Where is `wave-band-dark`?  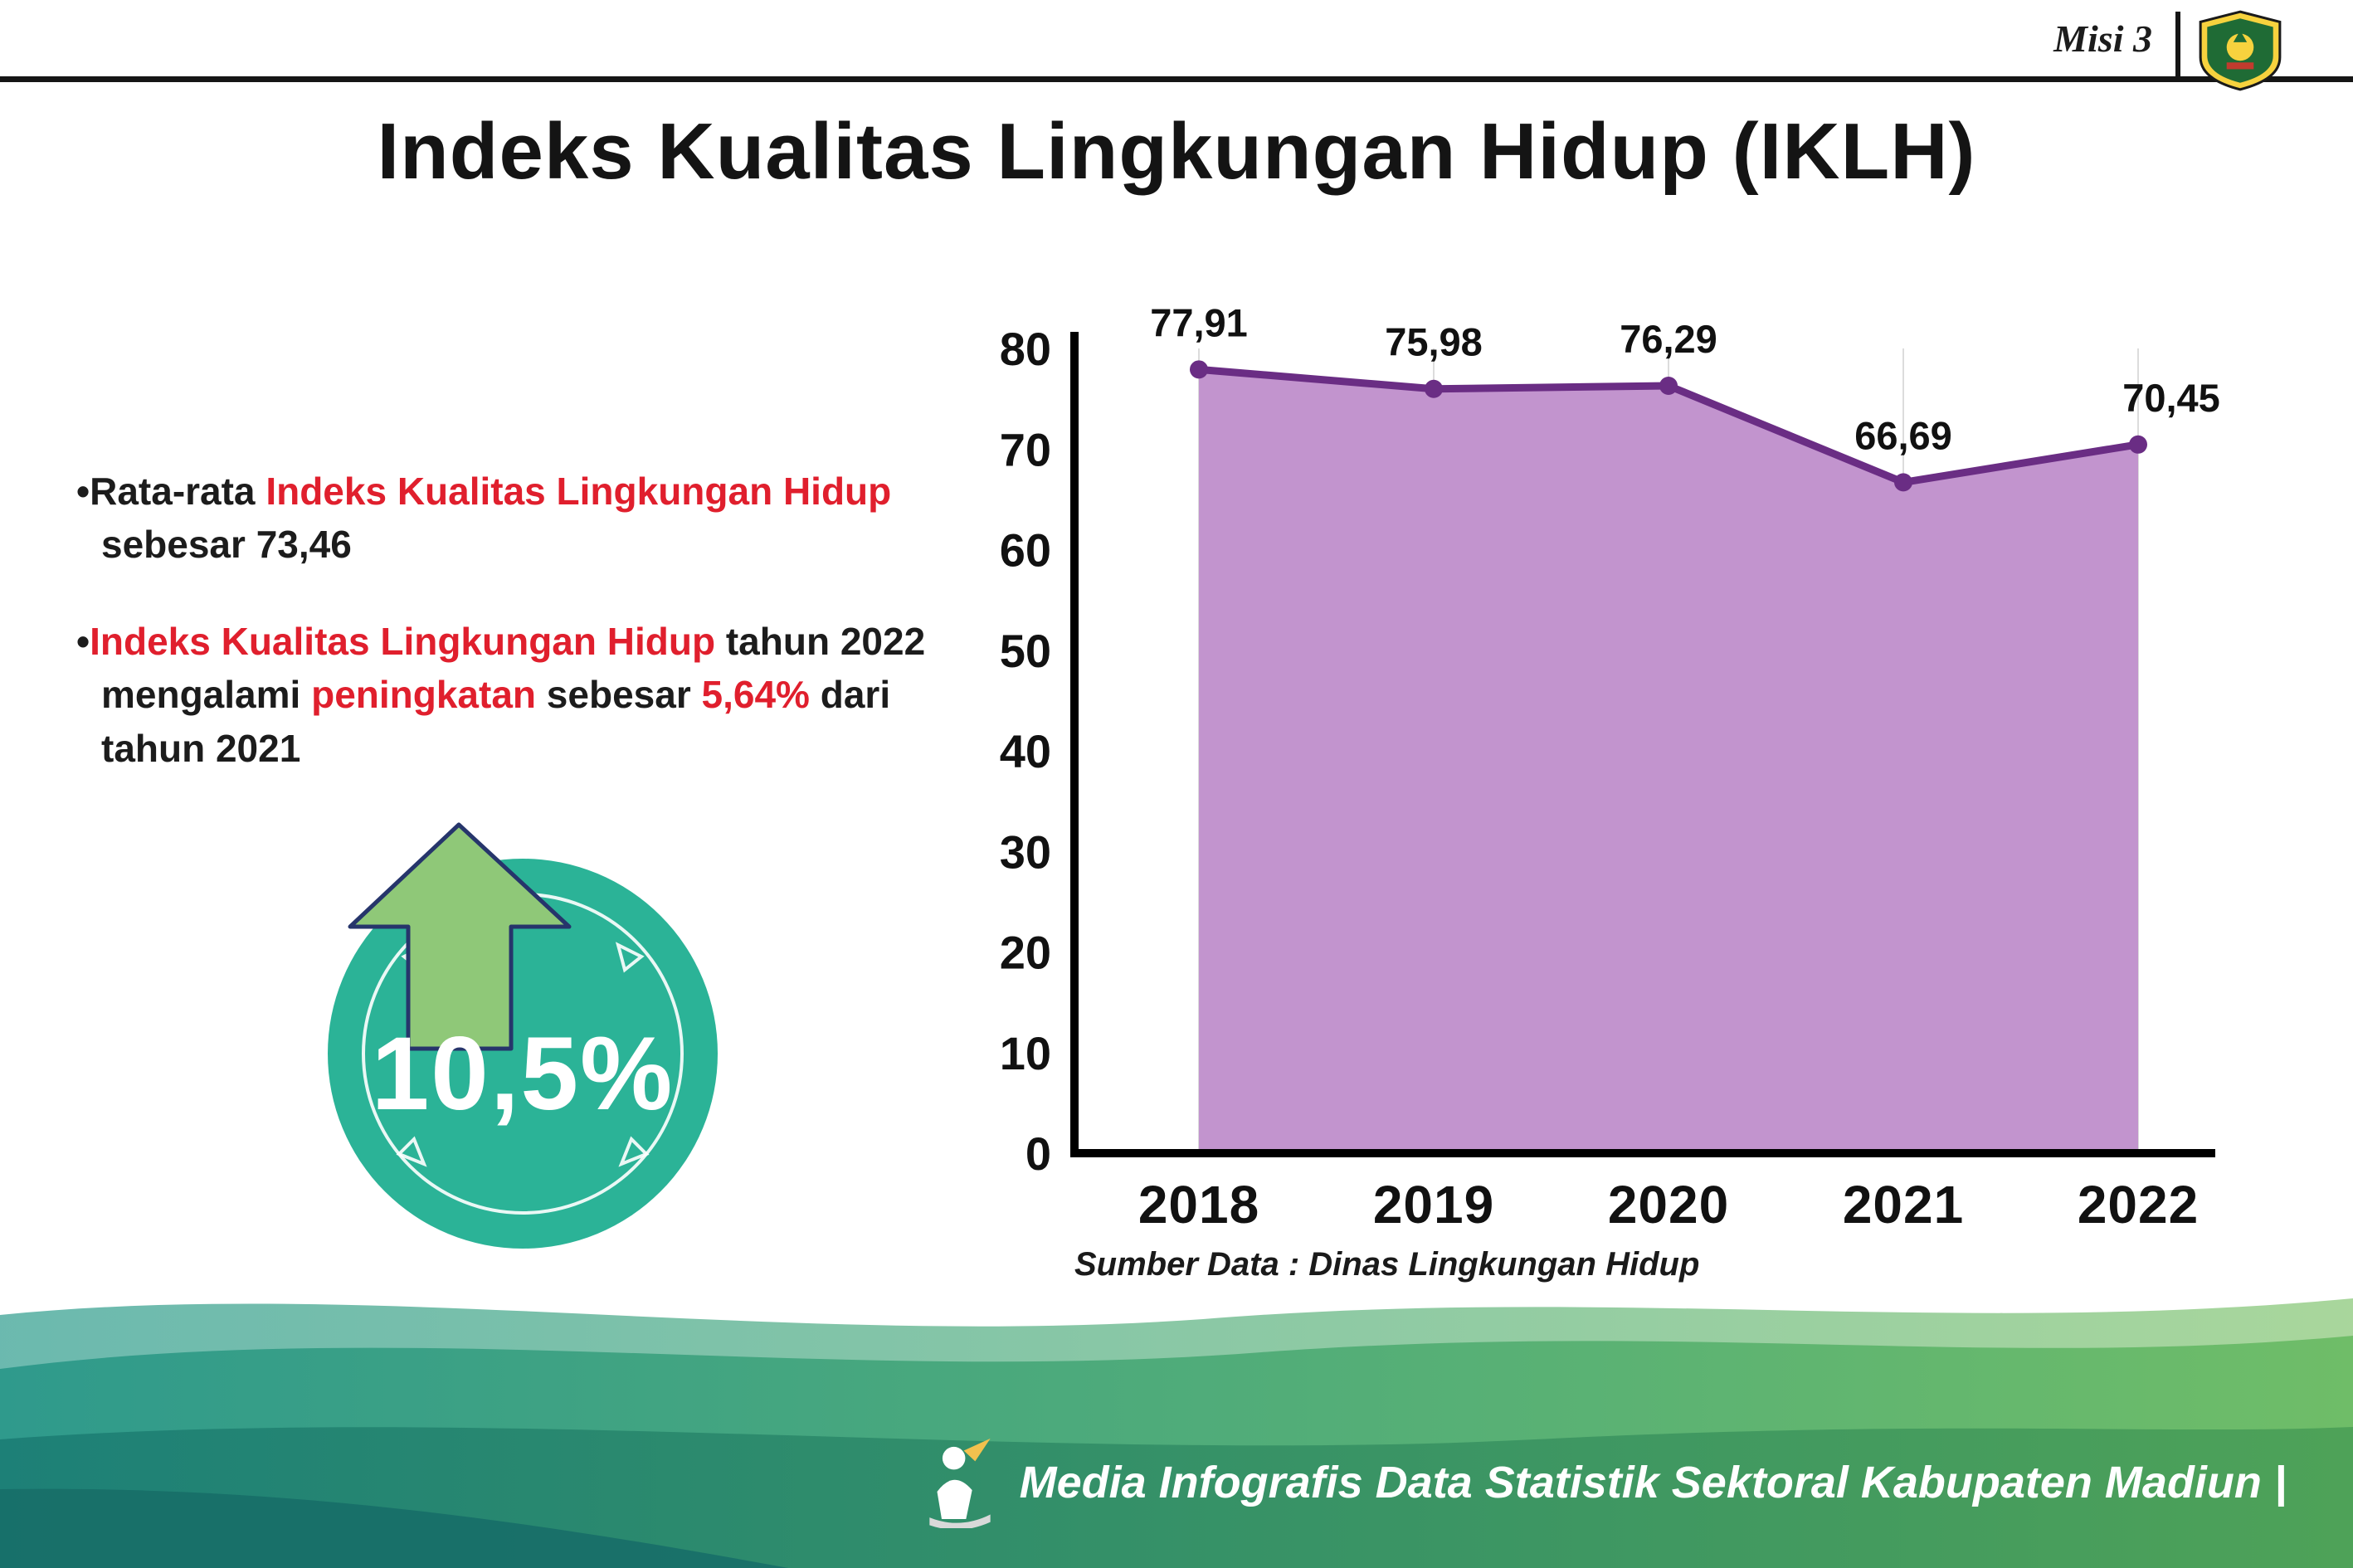
wave-band-dark is located at coordinates (1176, 1497).